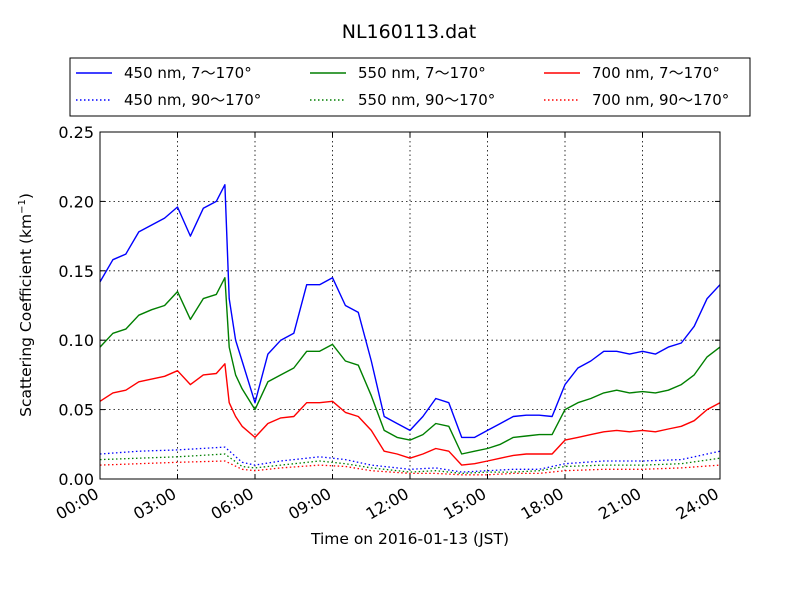 The image size is (800, 600). Describe the element at coordinates (409, 539) in the screenshot. I see `x-axis-label: Time on 2016-01-13 (JST)` at that location.